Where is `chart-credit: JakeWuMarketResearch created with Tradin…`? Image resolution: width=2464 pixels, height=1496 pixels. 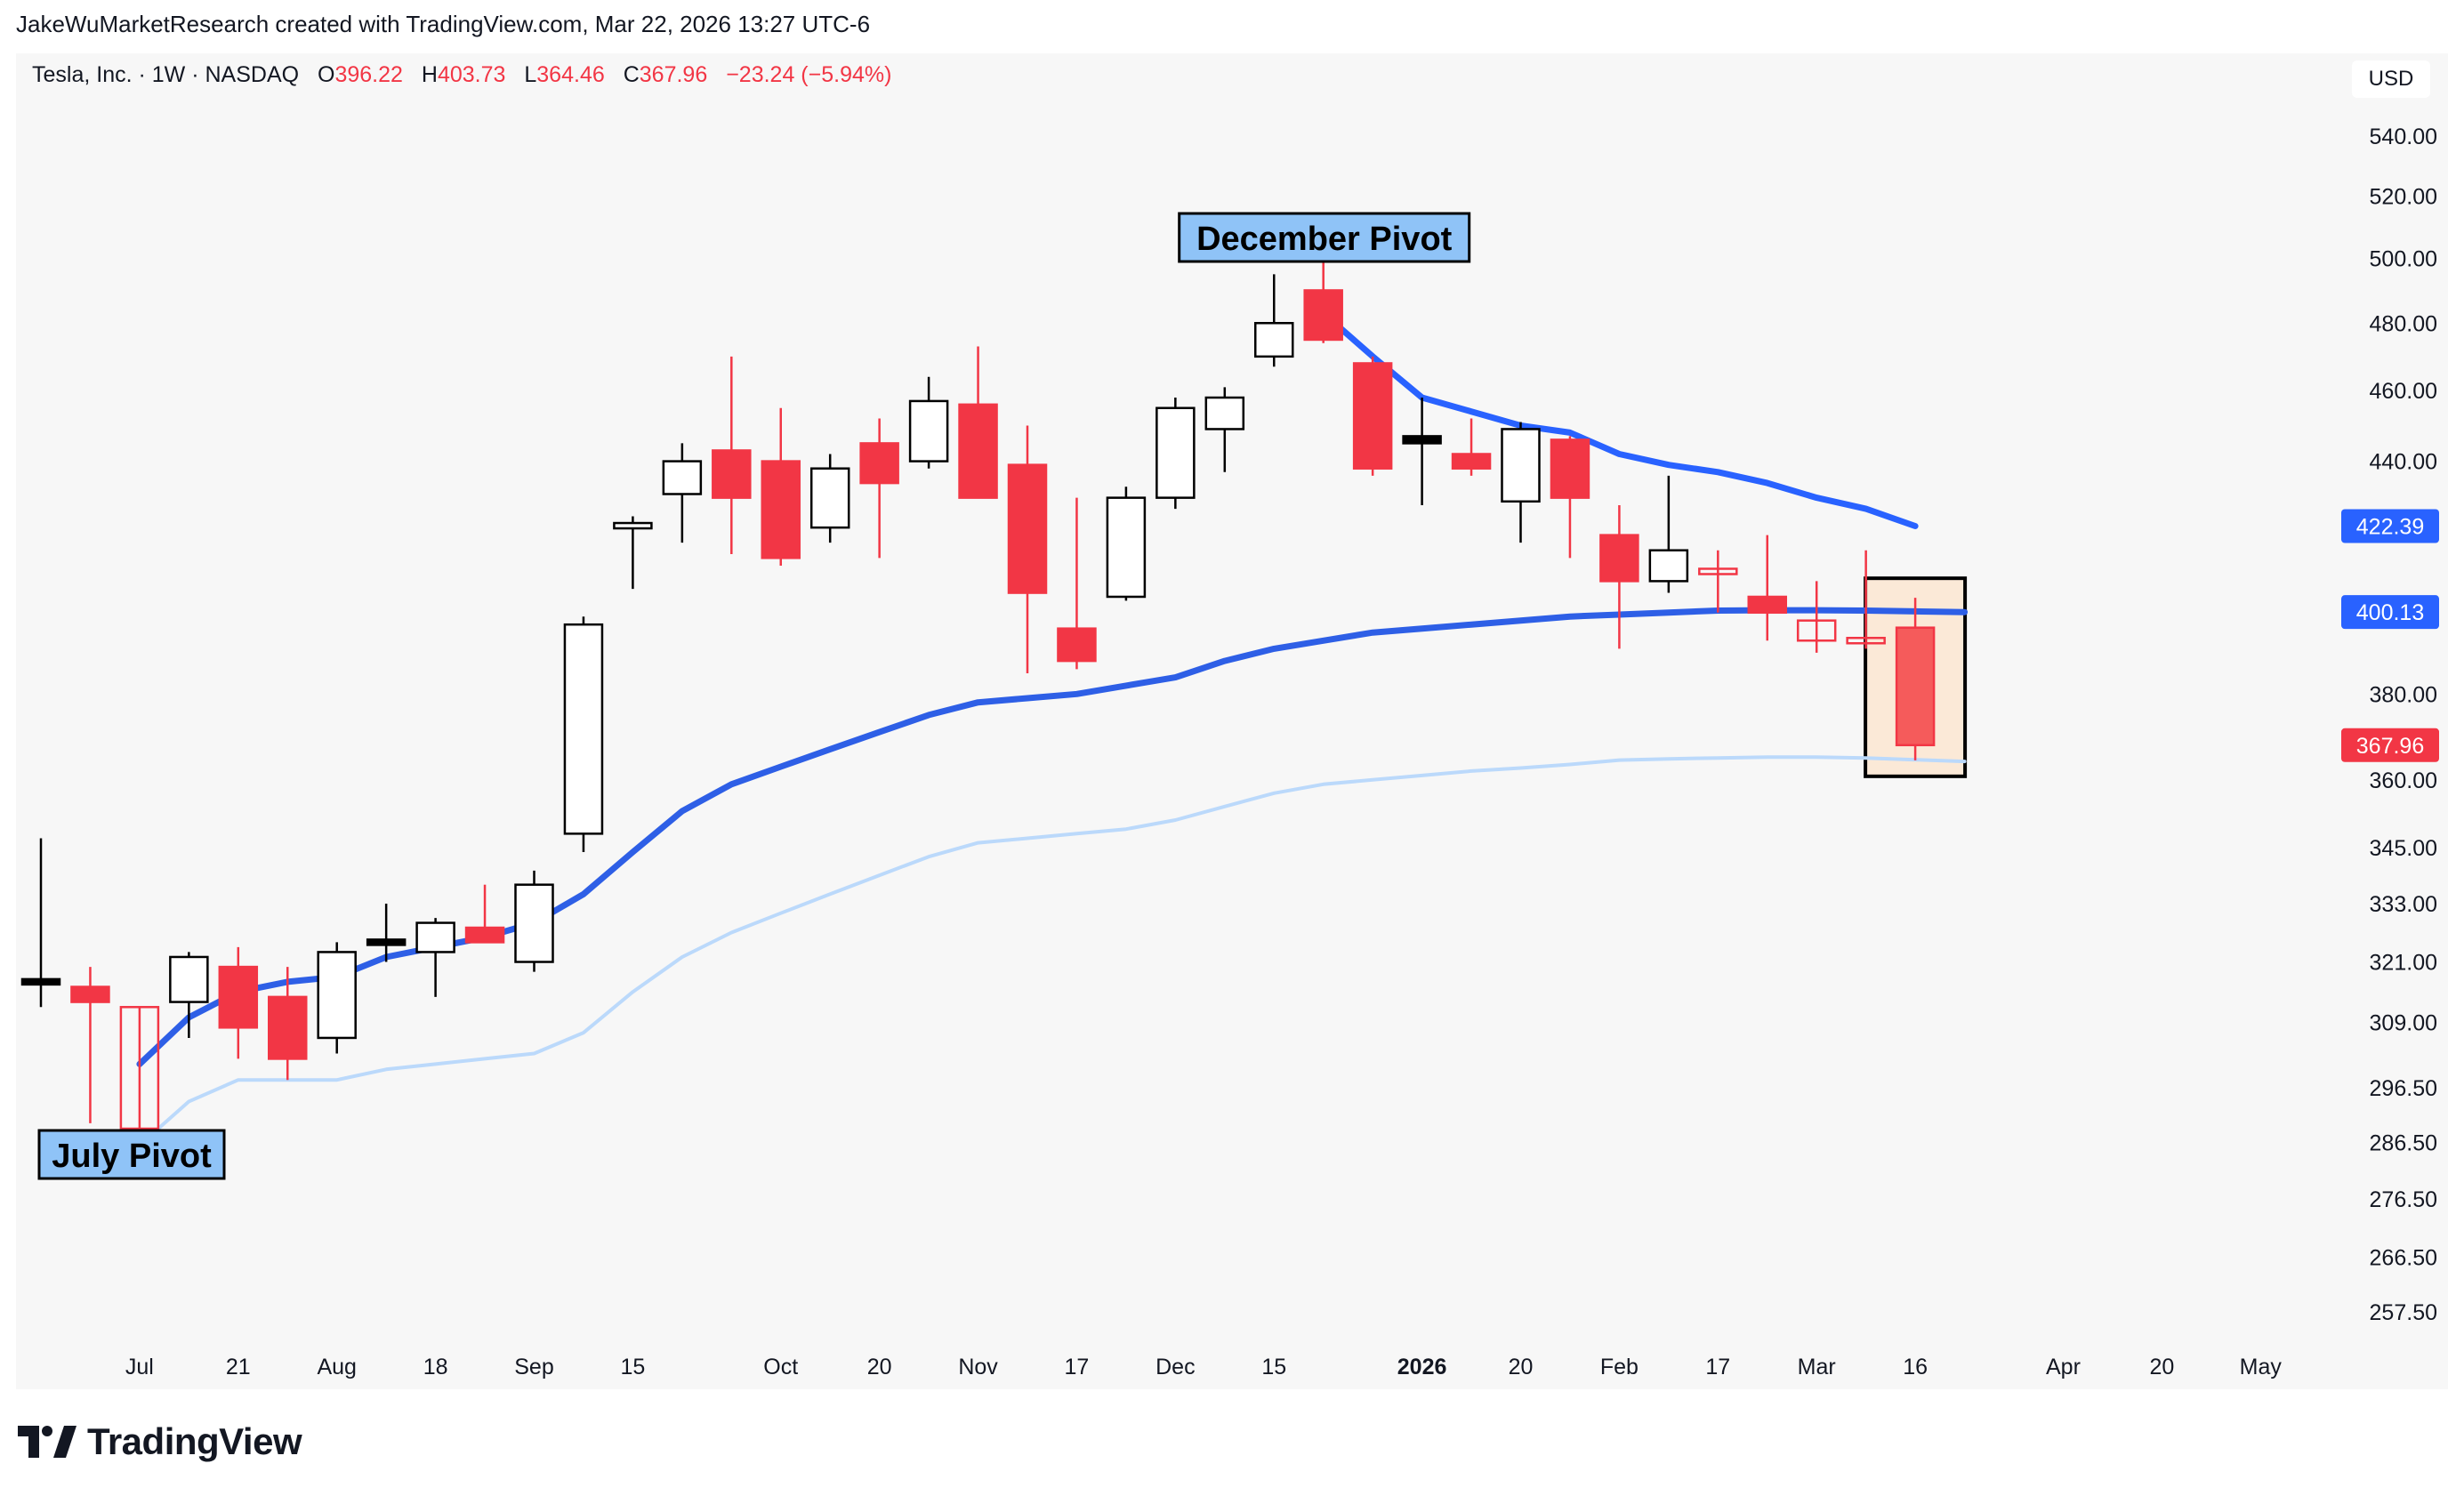 chart-credit: JakeWuMarketResearch created with Tradin… is located at coordinates (444, 24).